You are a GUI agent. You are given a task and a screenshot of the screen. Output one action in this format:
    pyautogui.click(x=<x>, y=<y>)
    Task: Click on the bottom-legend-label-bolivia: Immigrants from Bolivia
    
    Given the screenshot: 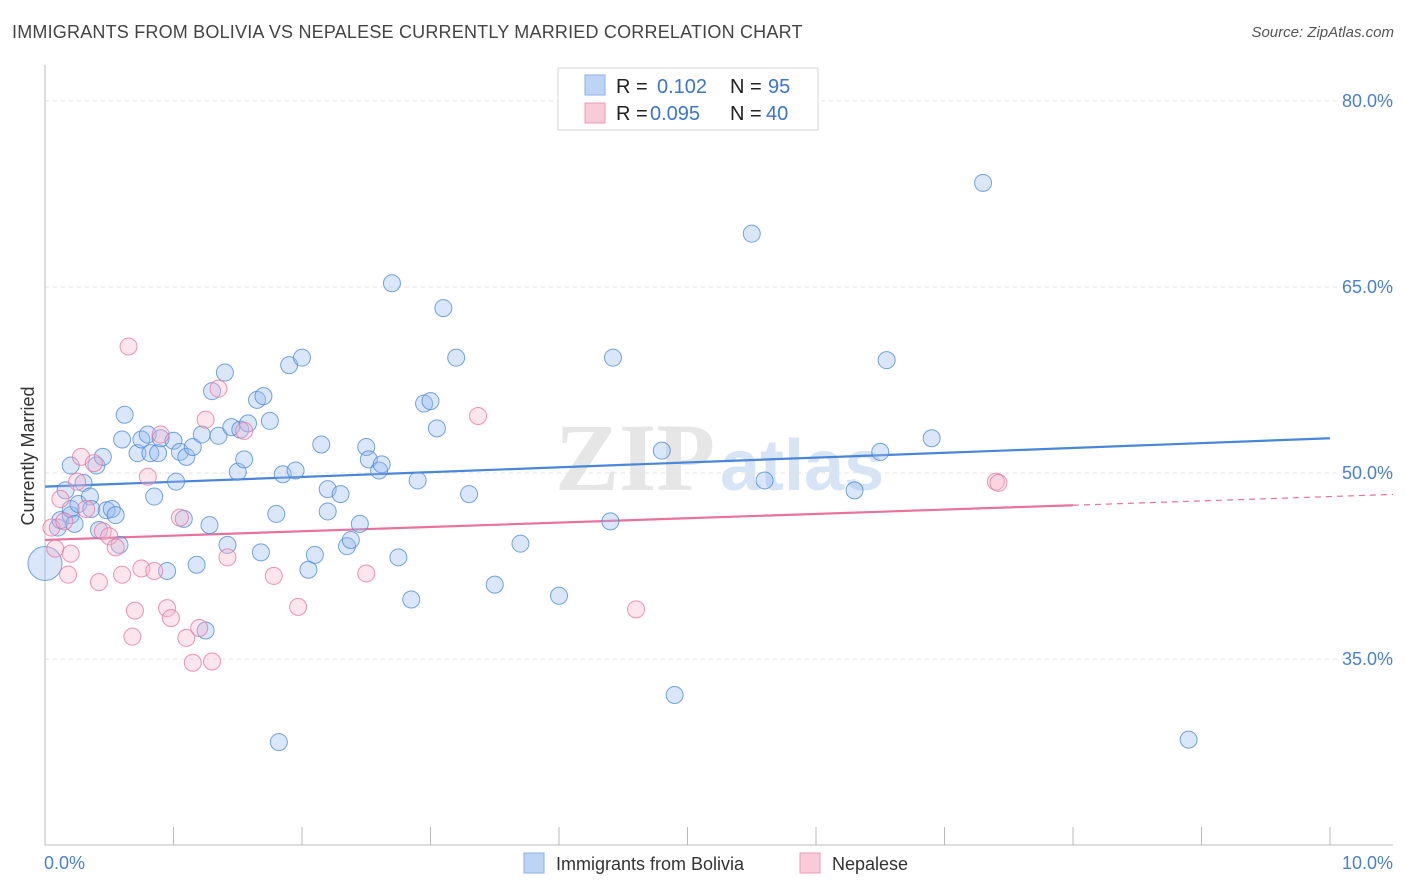 What is the action you would take?
    pyautogui.click(x=650, y=864)
    